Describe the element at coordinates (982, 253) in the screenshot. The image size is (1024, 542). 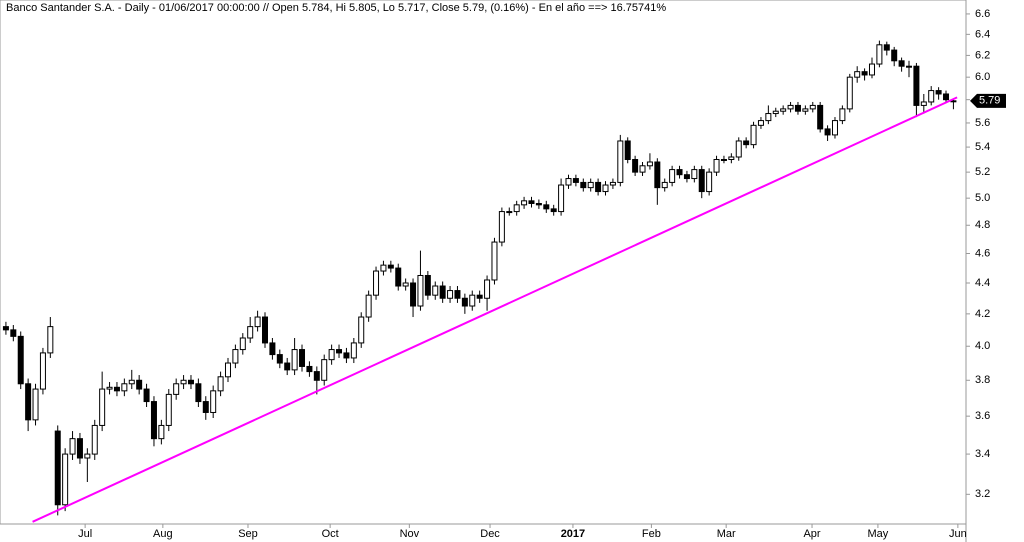
I see `y-tick-label: 4.6` at that location.